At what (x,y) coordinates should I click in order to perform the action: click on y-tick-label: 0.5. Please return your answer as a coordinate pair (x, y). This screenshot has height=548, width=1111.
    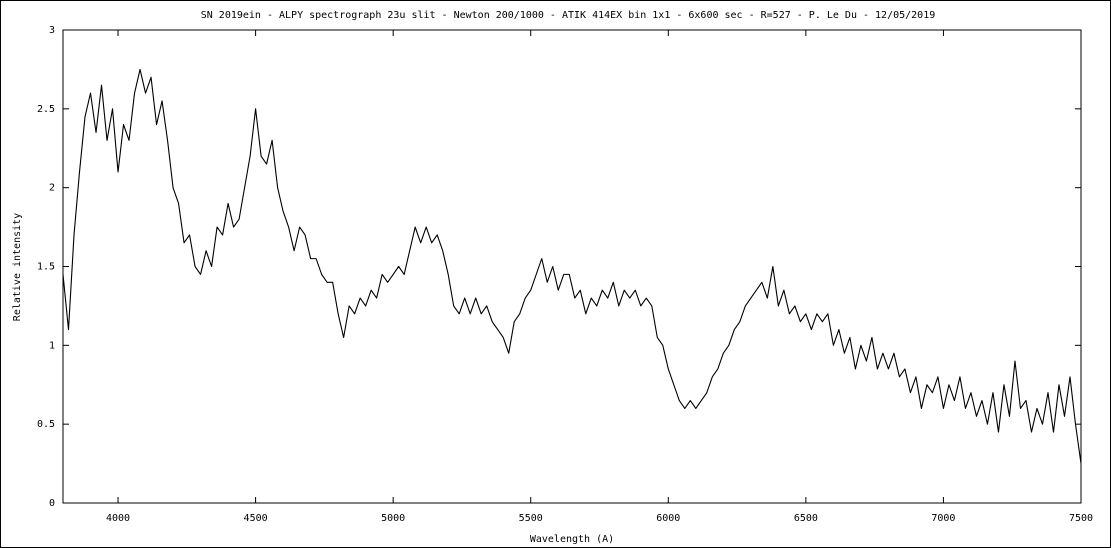
    Looking at the image, I should click on (46, 424).